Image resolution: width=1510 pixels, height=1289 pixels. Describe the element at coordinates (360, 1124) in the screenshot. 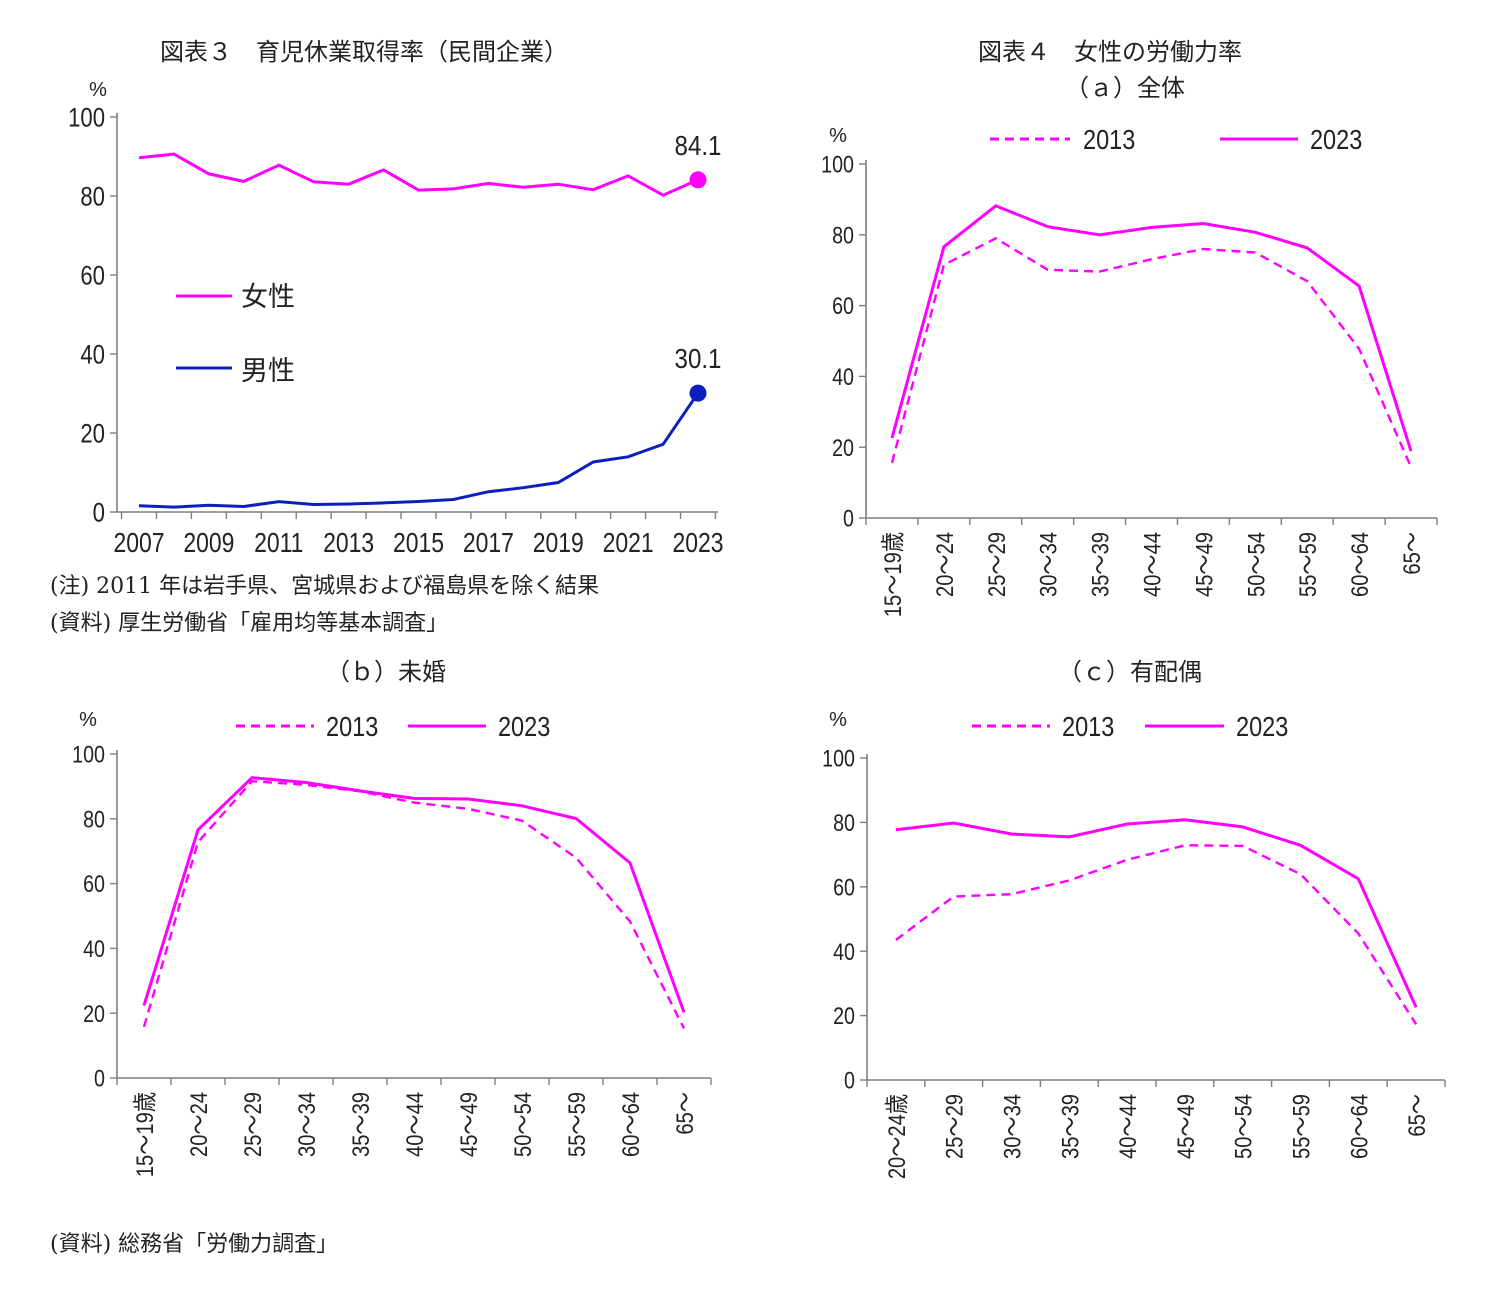

I see `fig4b-x-tick-label: 35～39` at that location.